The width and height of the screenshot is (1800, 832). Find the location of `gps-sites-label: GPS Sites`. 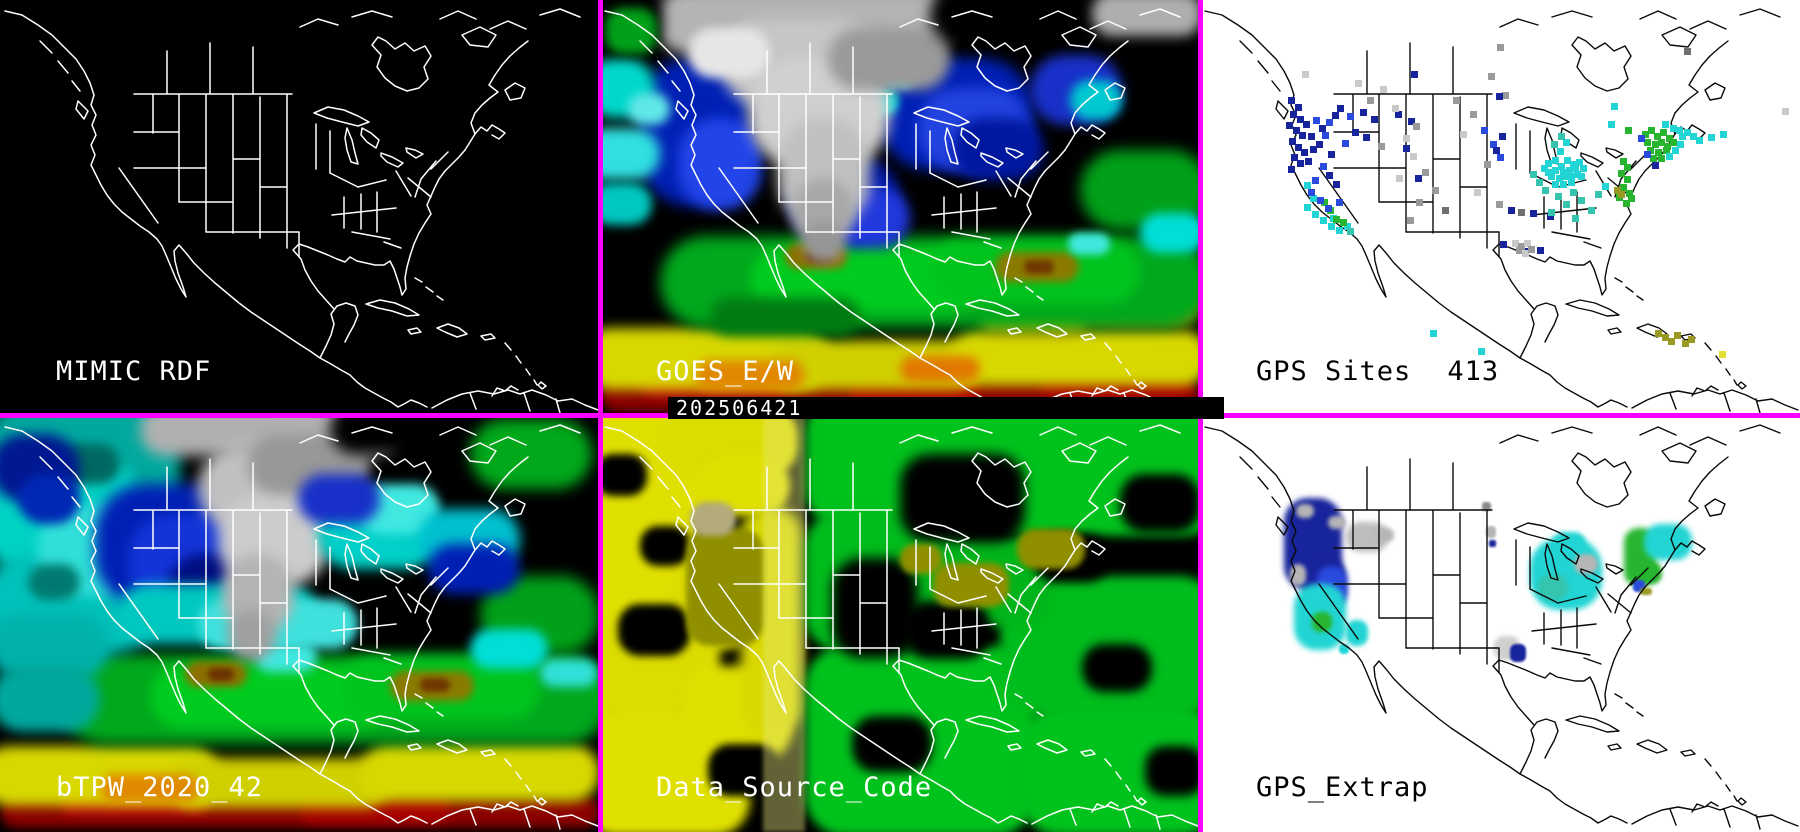

gps-sites-label: GPS Sites is located at coordinates (1334, 371).